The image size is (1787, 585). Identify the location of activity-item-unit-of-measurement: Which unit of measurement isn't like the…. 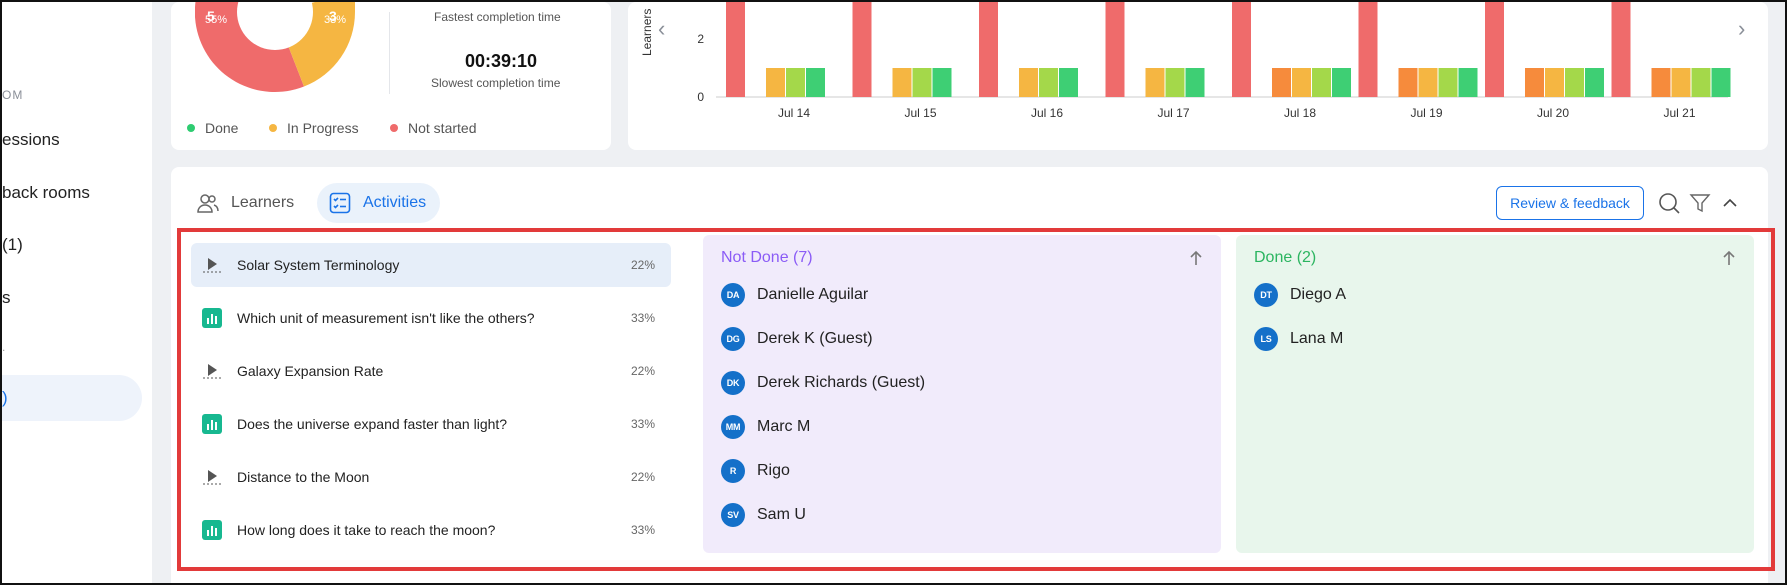
(431, 318).